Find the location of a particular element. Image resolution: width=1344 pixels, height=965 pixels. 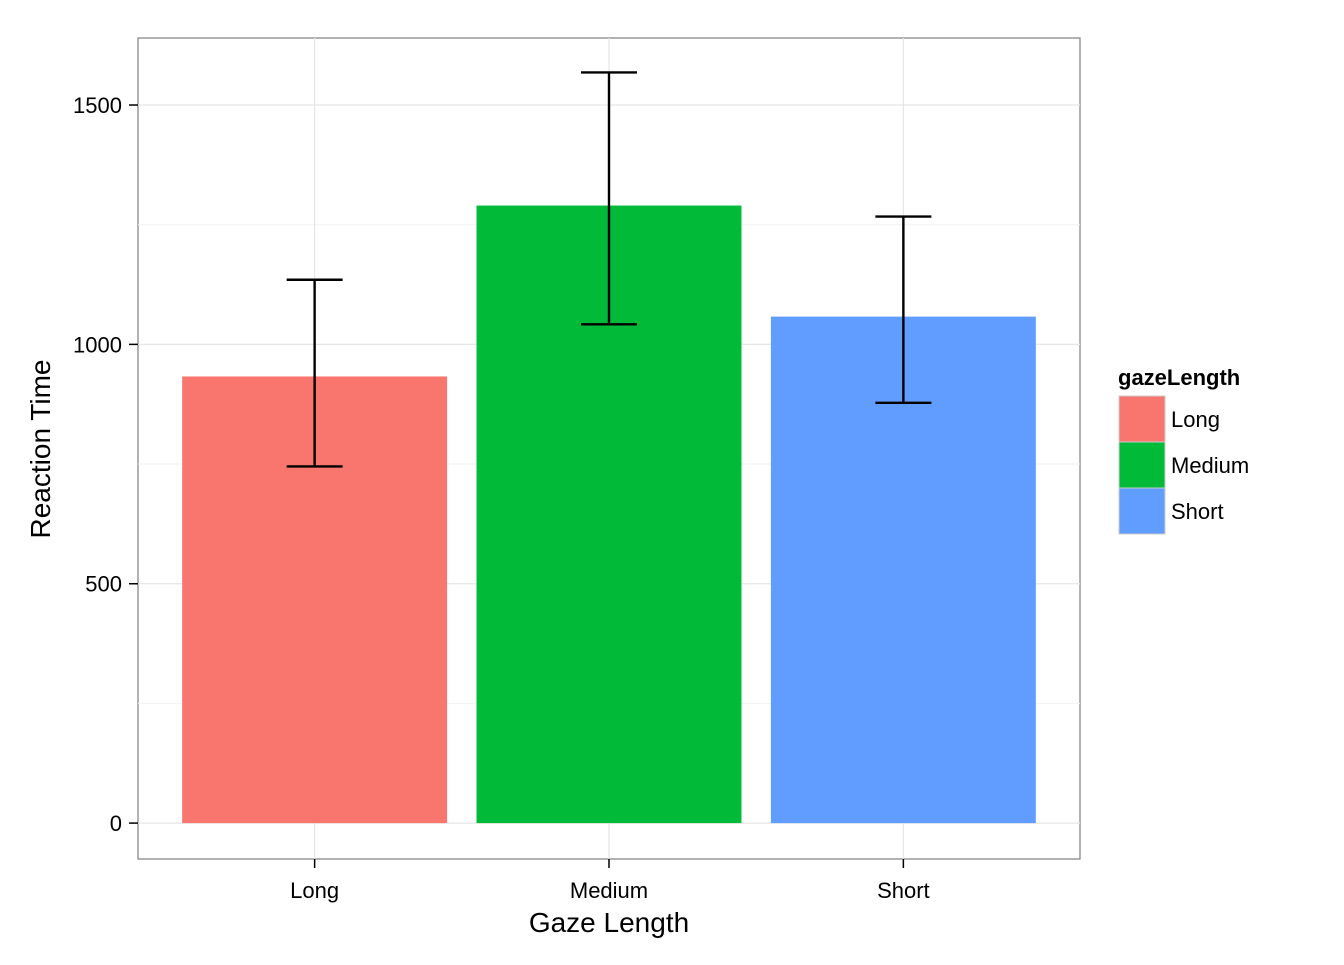

legend-label-long: Long is located at coordinates (1195, 419).